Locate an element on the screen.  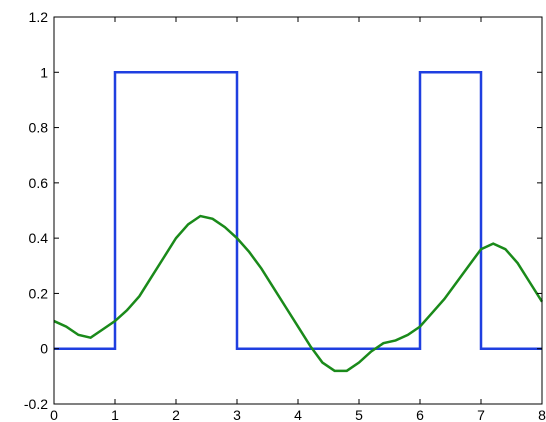
y-tick-label: 0.8 is located at coordinates (39, 128).